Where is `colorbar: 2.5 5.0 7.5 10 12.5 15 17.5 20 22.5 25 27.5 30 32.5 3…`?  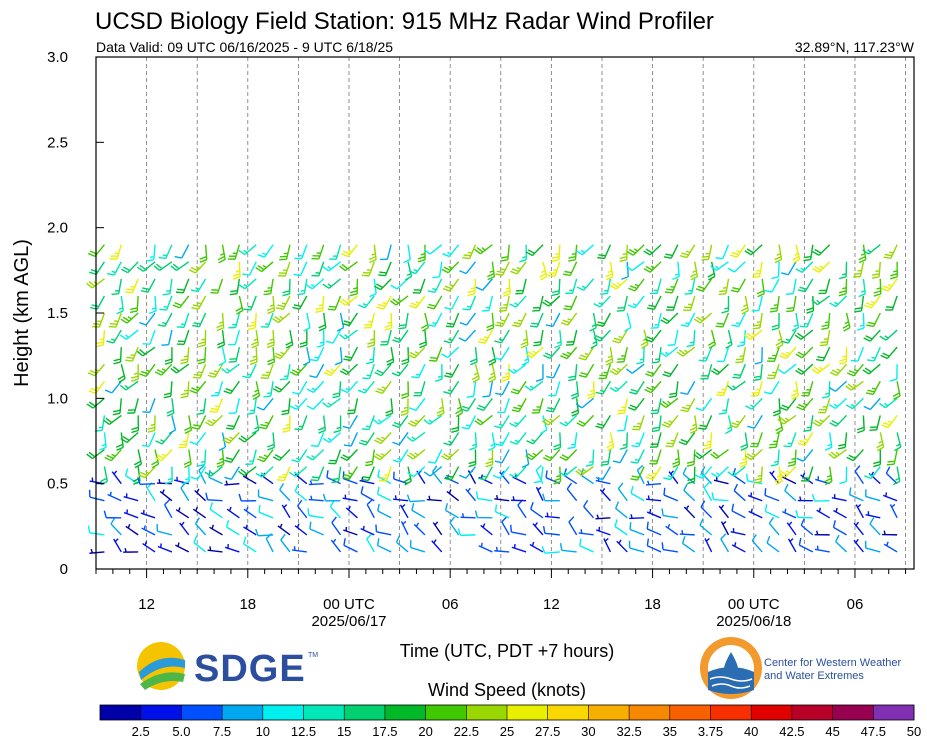
colorbar: 2.5 5.0 7.5 10 12.5 15 17.5 20 22.5 25 27.5 30 32.5 3… is located at coordinates (510, 721).